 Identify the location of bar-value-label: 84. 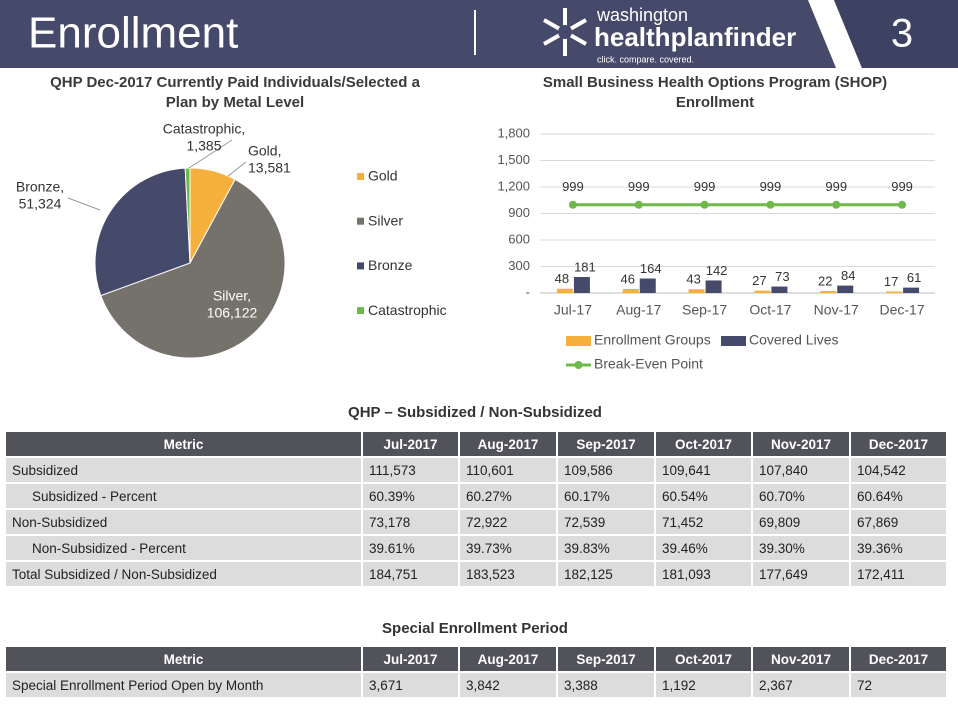
(848, 275).